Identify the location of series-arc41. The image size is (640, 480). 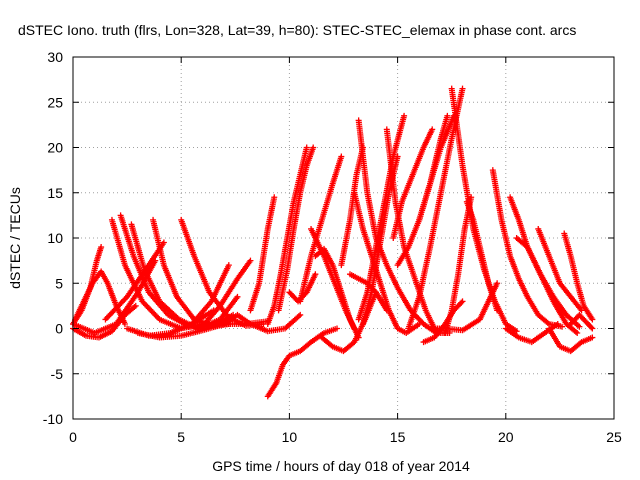
(527, 248).